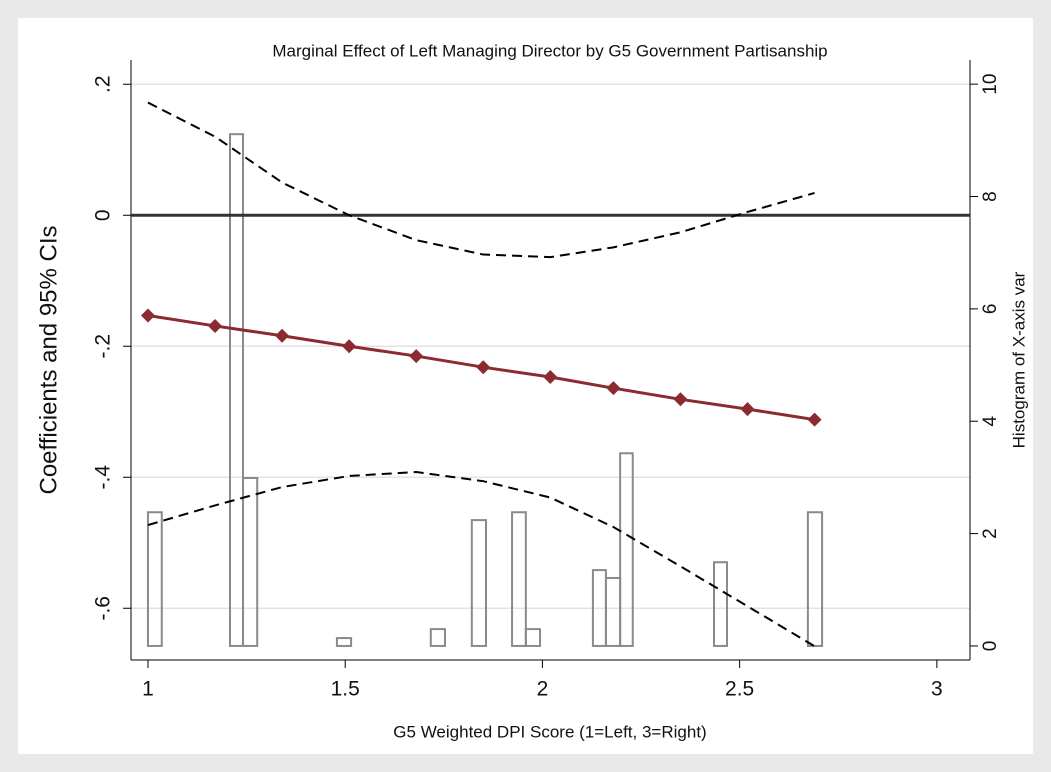  What do you see at coordinates (990, 84) in the screenshot?
I see `y2-tick-label: 10` at bounding box center [990, 84].